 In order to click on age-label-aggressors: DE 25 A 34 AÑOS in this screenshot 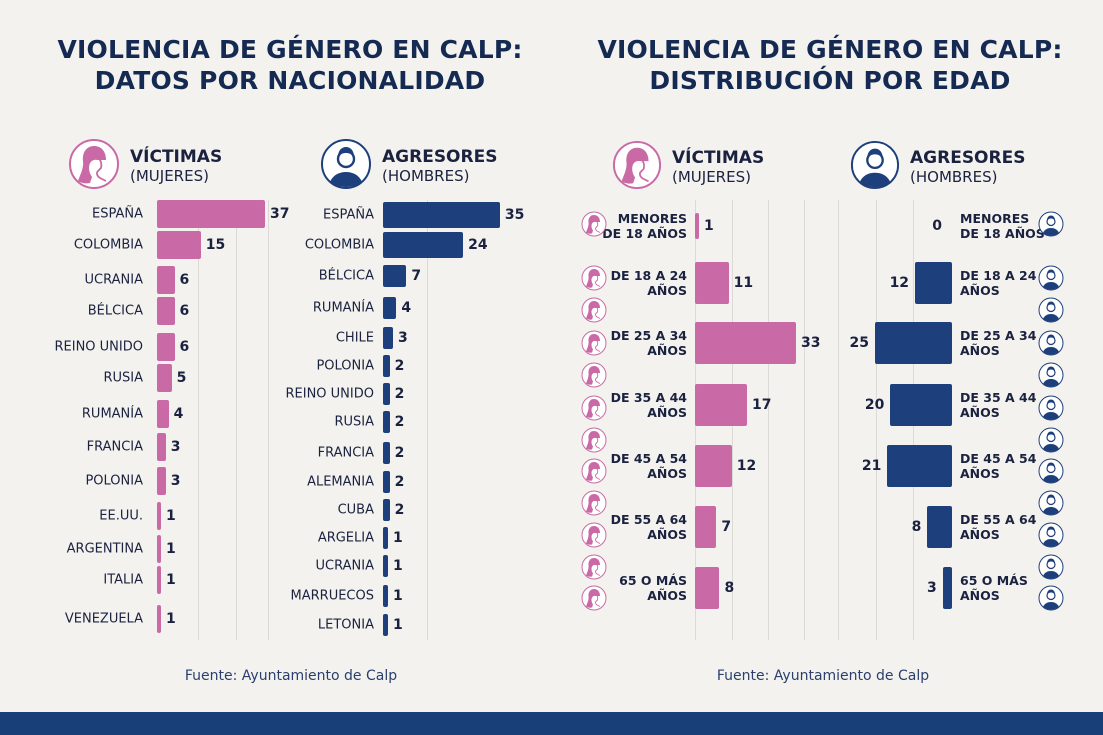, I will do `click(998, 343)`.